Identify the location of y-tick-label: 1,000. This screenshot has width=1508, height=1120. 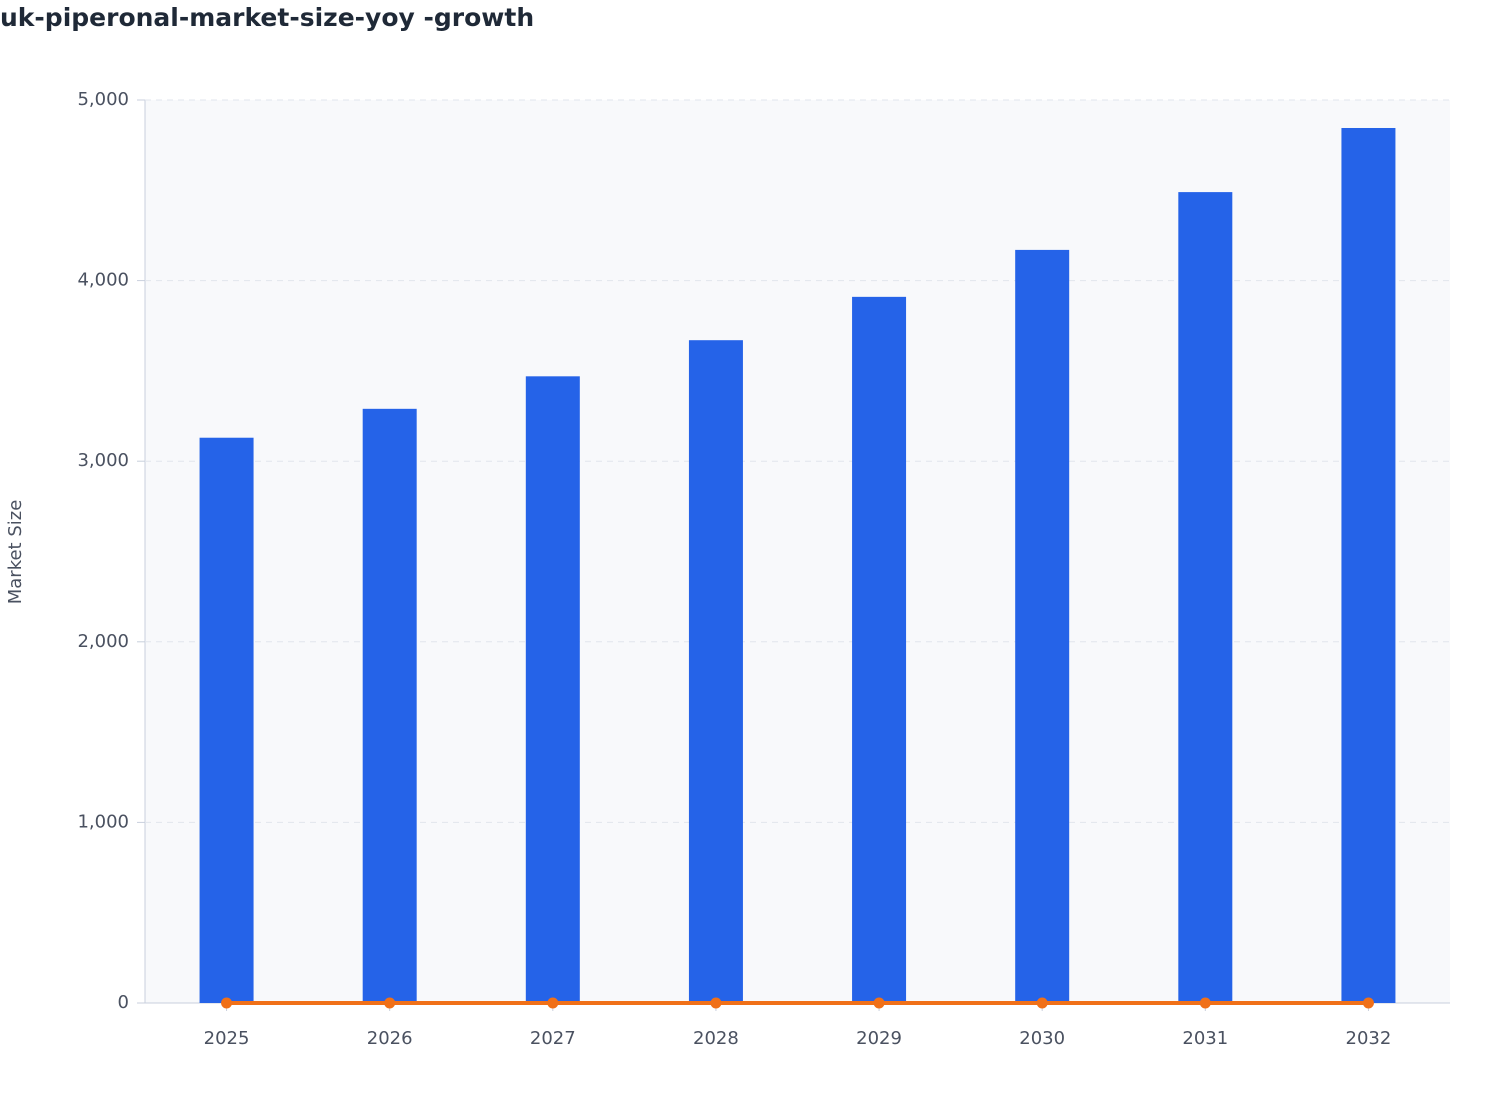
(103, 821).